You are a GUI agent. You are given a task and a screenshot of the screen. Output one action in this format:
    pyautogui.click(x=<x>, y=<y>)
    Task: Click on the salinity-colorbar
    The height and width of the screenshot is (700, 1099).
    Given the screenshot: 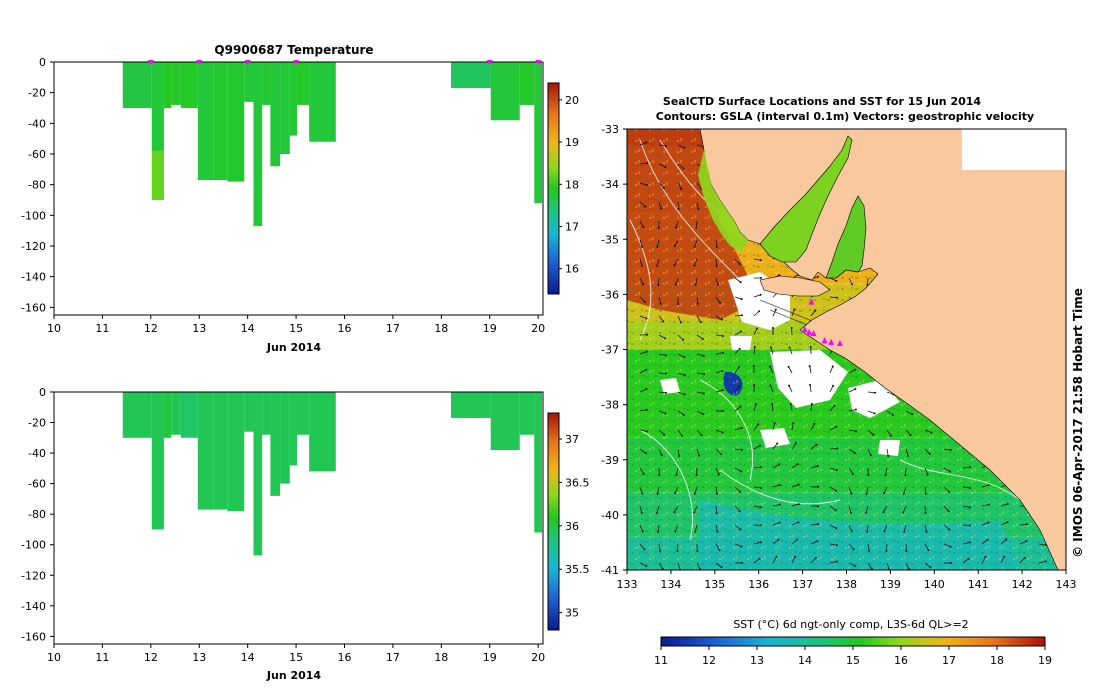 What is the action you would take?
    pyautogui.click(x=553, y=521)
    